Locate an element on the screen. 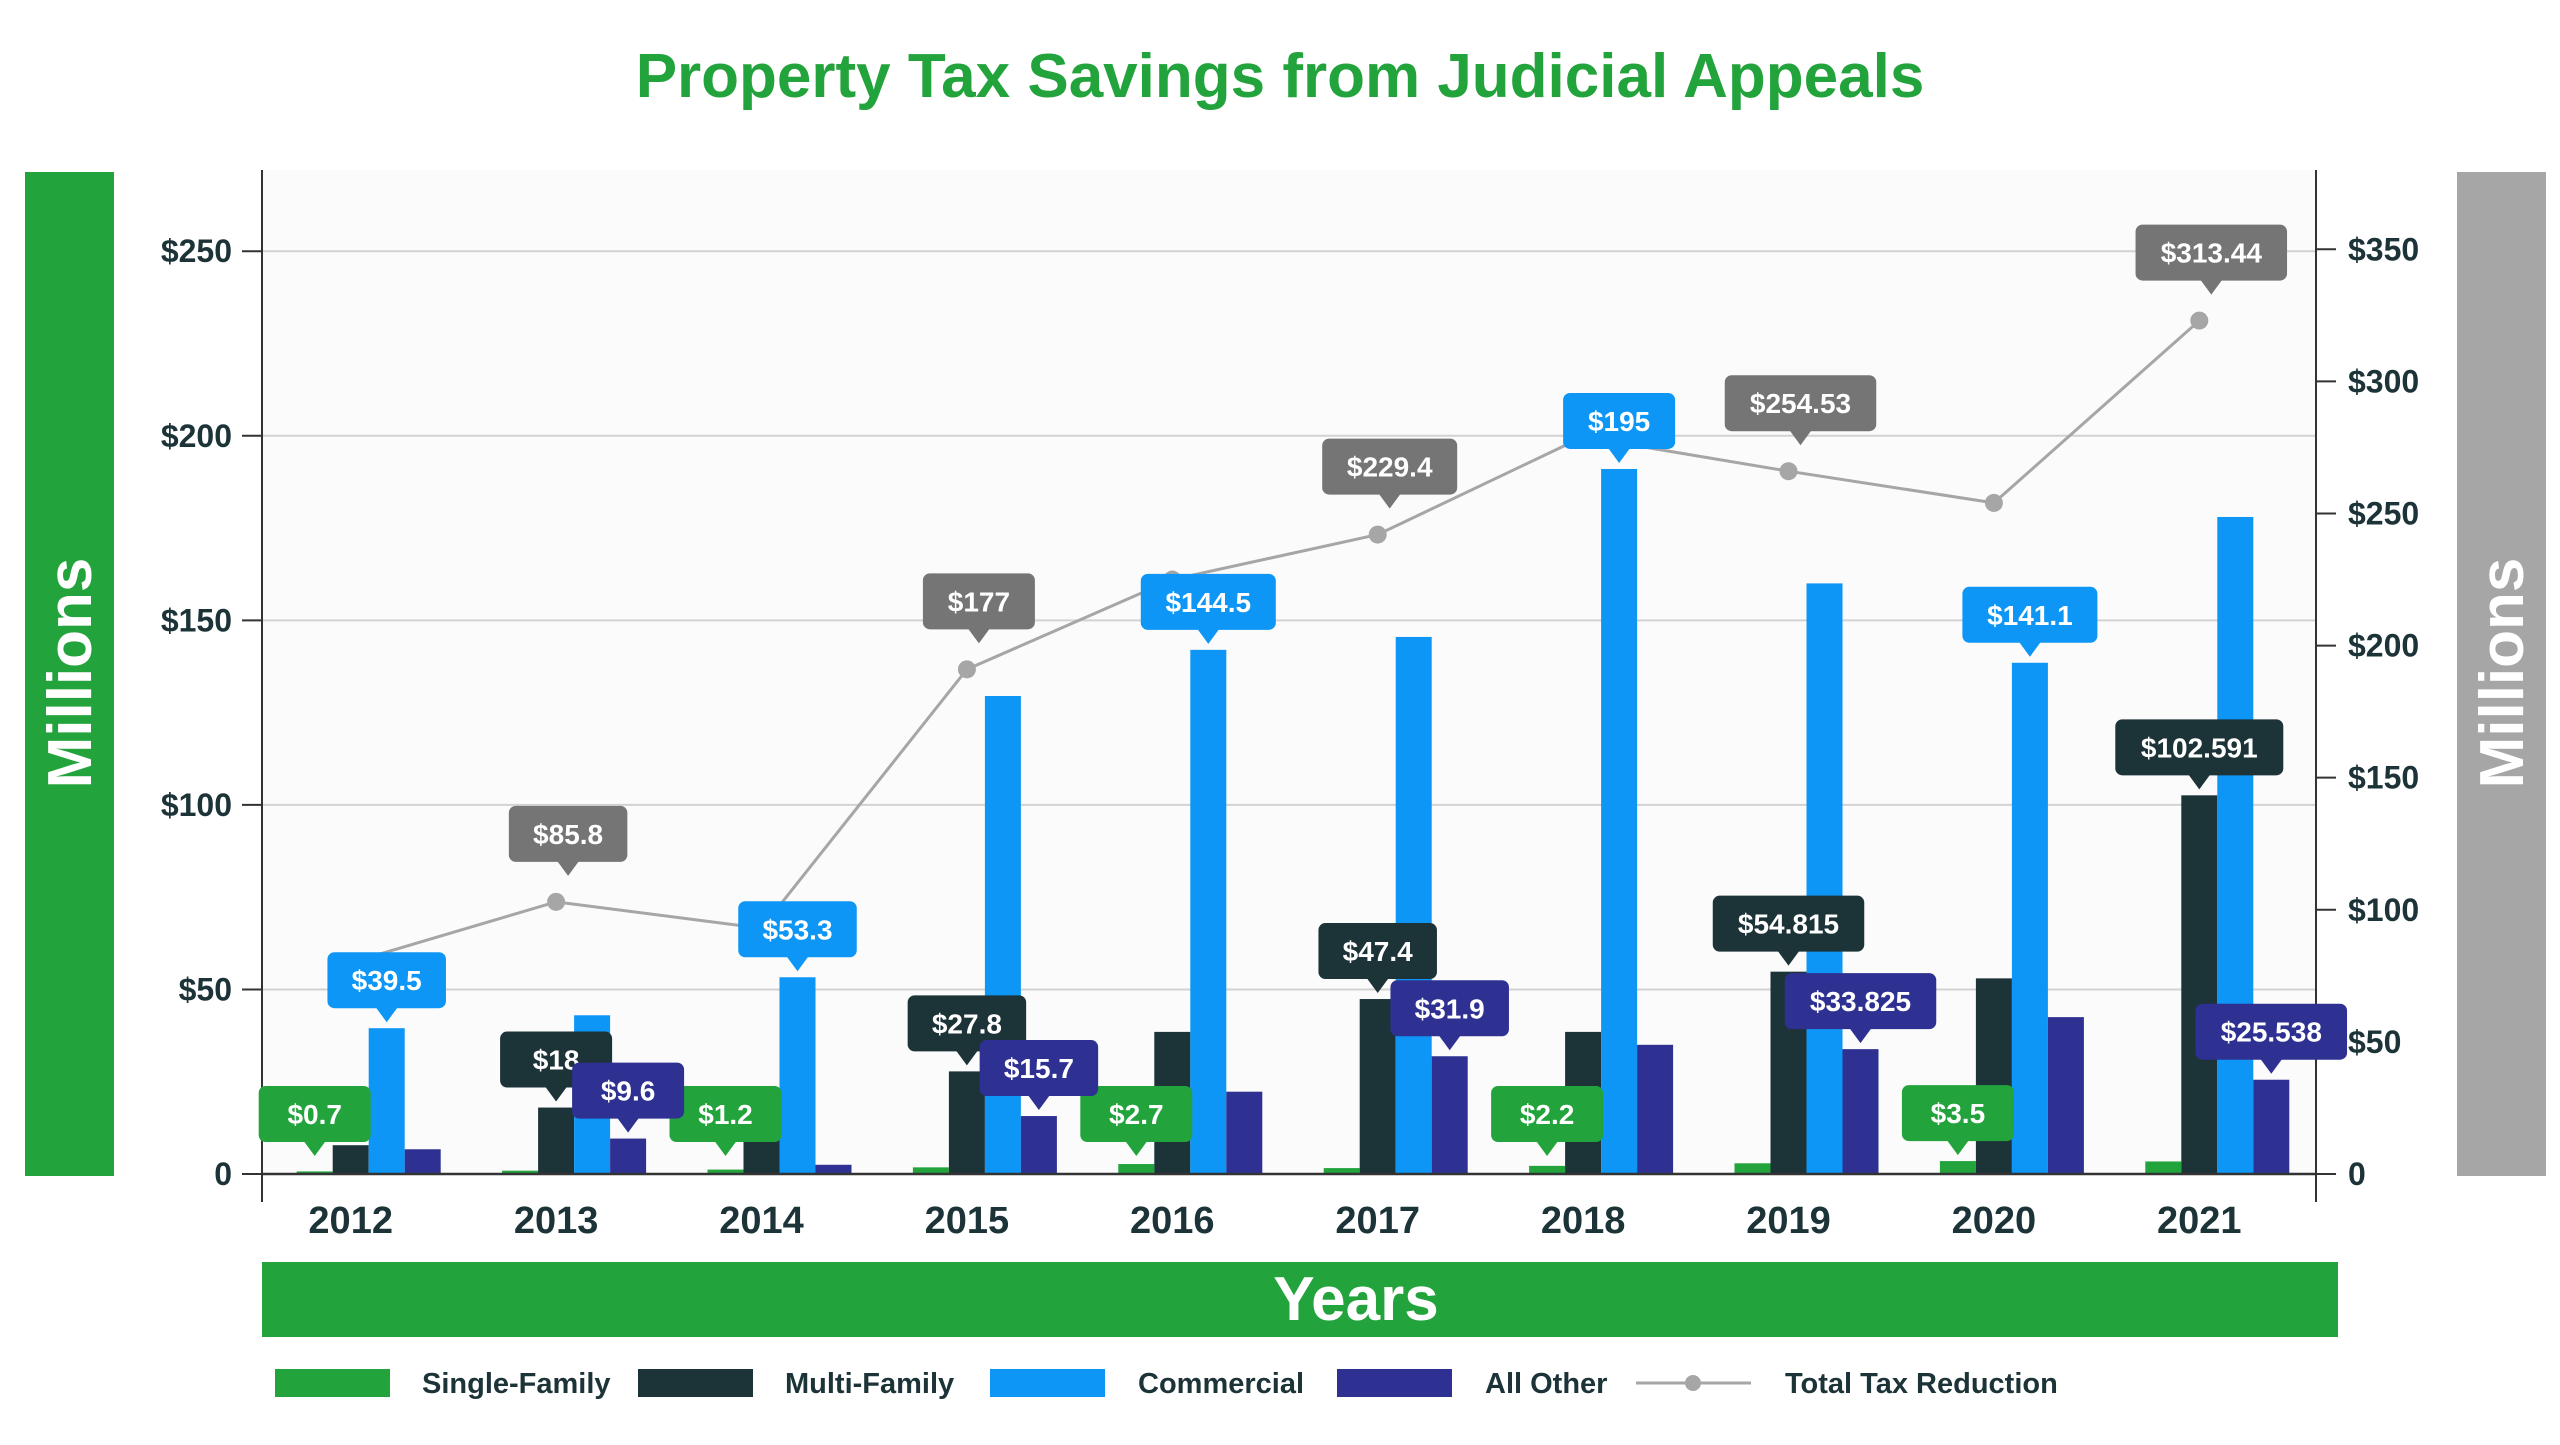 This screenshot has height=1445, width=2560. total-point is located at coordinates (2199, 320).